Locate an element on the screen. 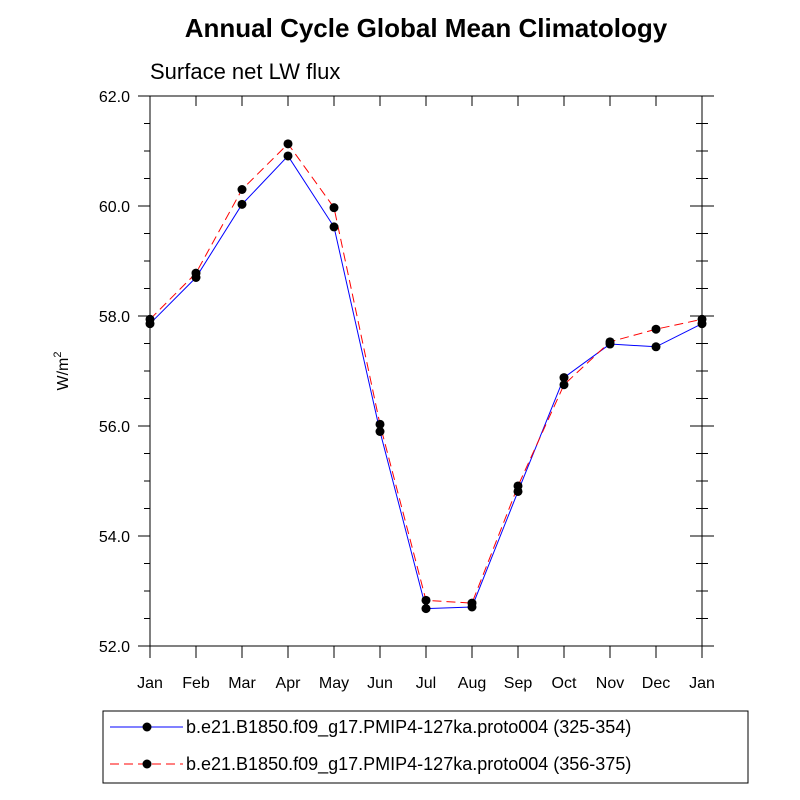 The image size is (800, 800). x-tick-label: Sep is located at coordinates (518, 683).